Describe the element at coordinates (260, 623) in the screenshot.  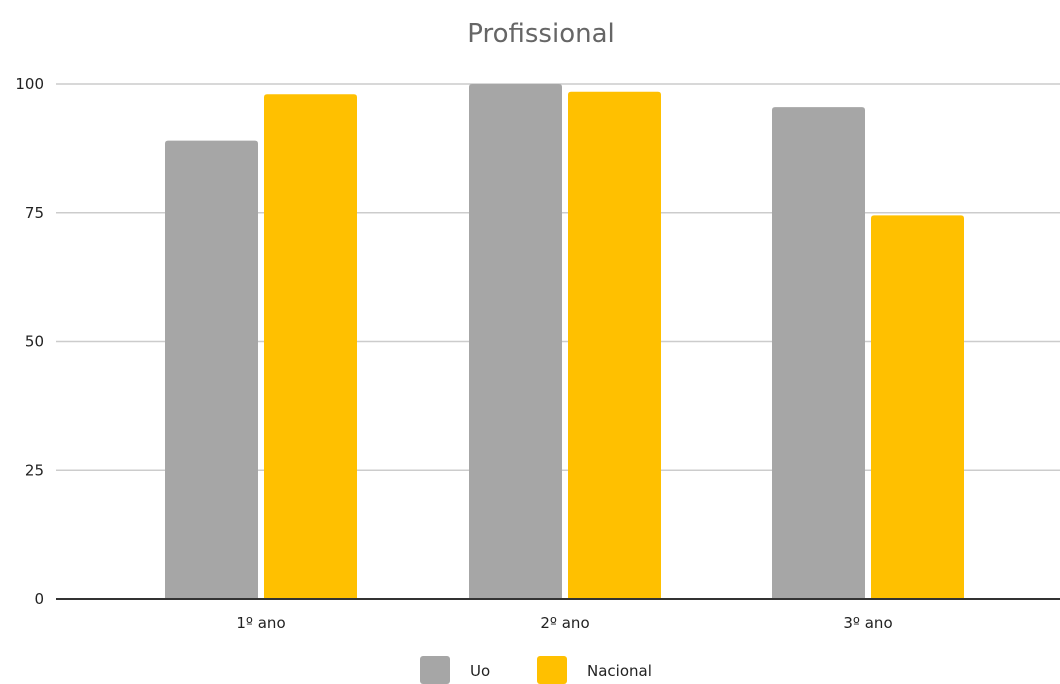
I see `x-tick-label: 1º ano` at that location.